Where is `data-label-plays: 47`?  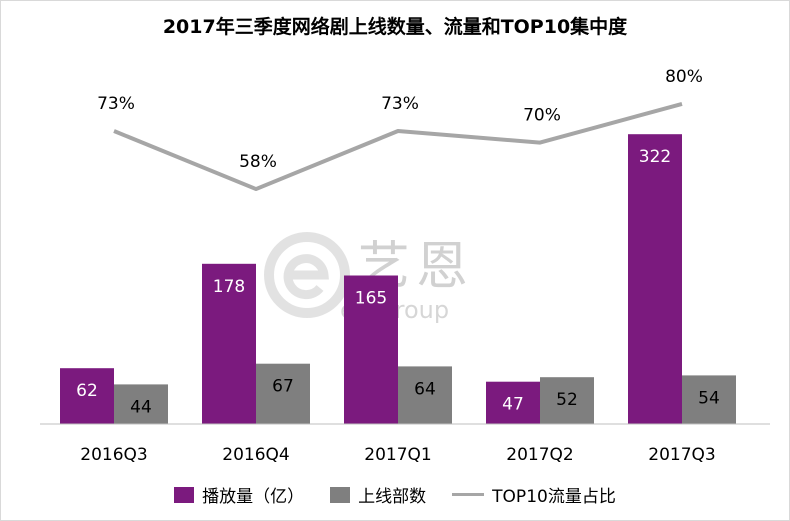
data-label-plays: 47 is located at coordinates (513, 405).